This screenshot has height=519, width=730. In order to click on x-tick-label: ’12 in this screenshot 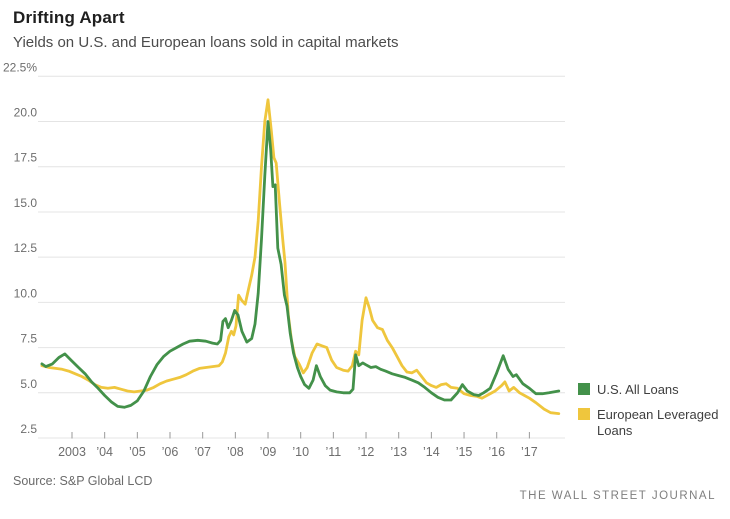, I will do `click(366, 452)`.